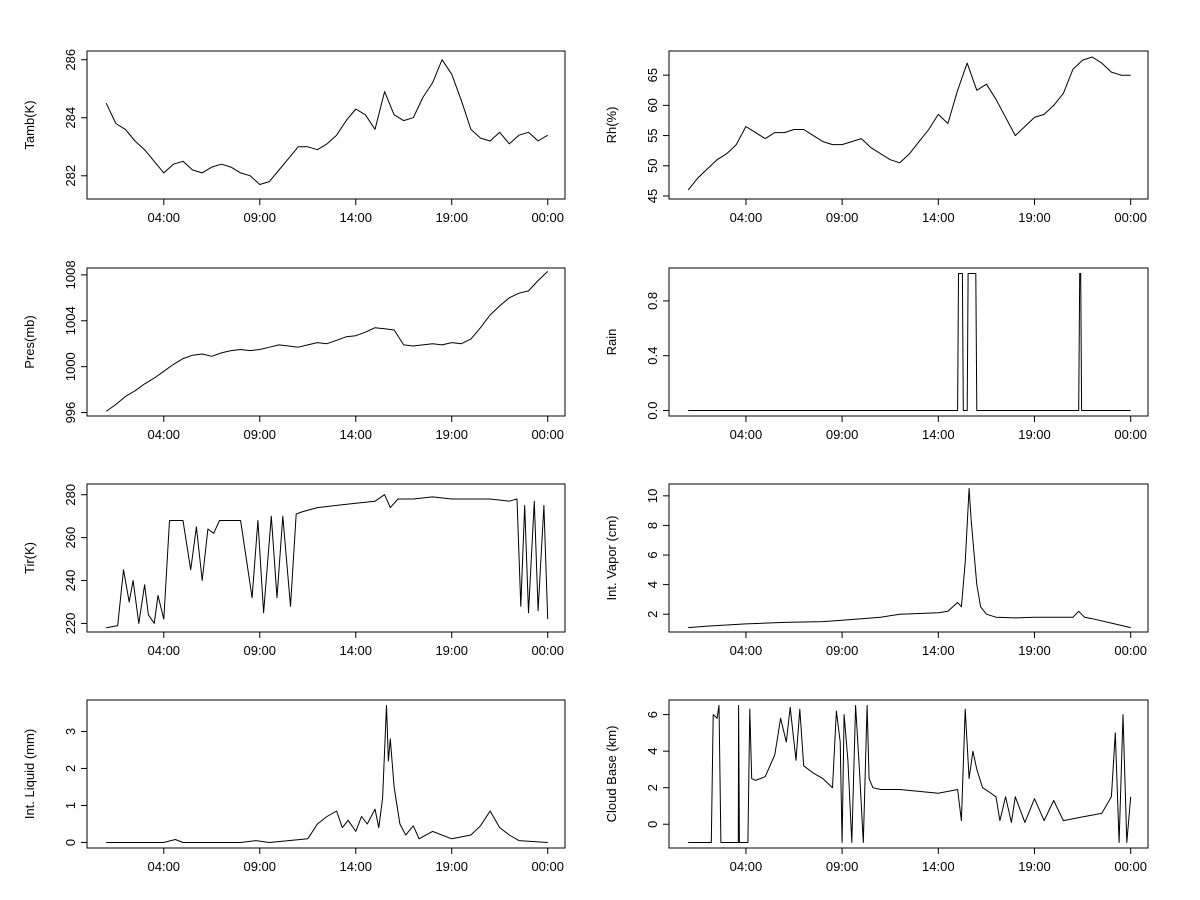  I want to click on y-axis-label: Int. Vapor (cm), so click(611, 557).